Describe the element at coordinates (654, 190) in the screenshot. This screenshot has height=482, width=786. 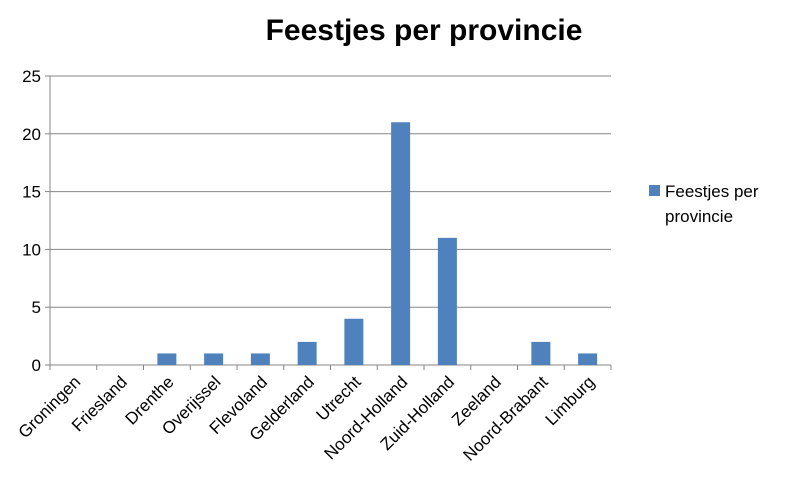
I see `legend-swatch` at that location.